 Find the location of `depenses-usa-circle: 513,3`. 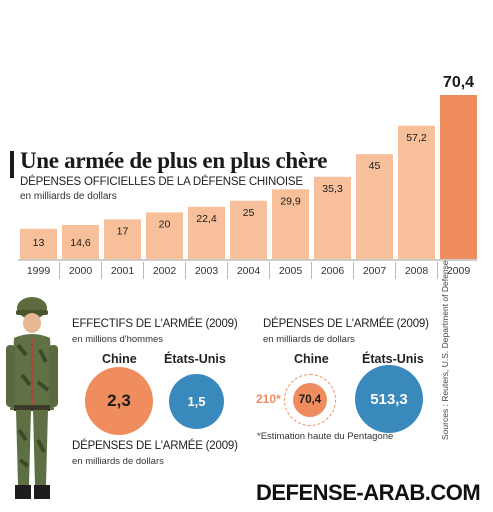

depenses-usa-circle: 513,3 is located at coordinates (389, 399).